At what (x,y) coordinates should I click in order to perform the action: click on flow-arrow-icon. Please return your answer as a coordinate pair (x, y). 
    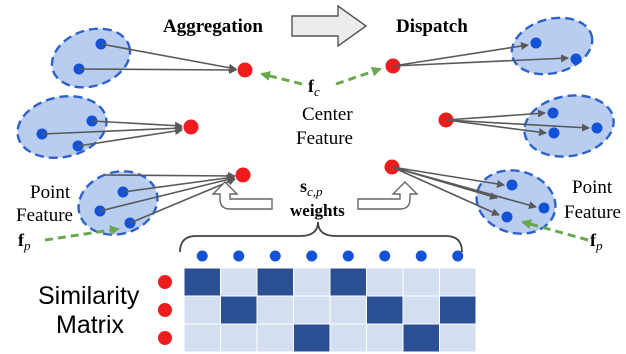
    Looking at the image, I should click on (329, 26).